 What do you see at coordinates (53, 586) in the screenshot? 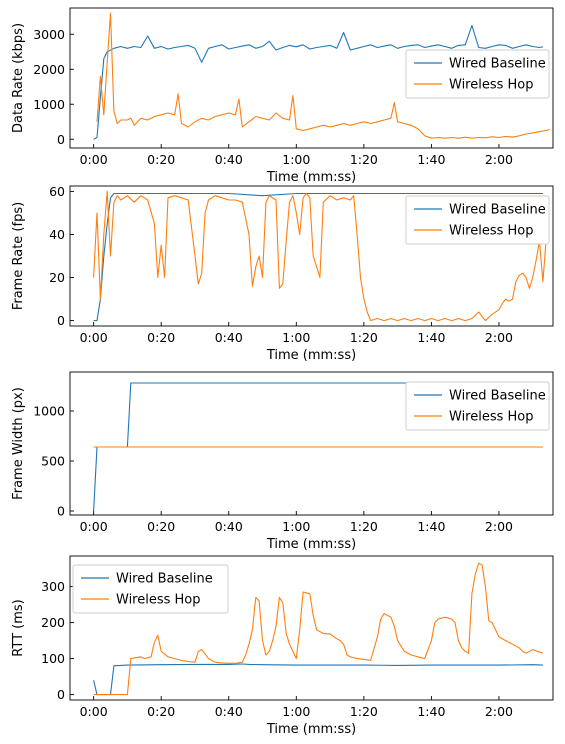
I see `y-tick-label: 300` at bounding box center [53, 586].